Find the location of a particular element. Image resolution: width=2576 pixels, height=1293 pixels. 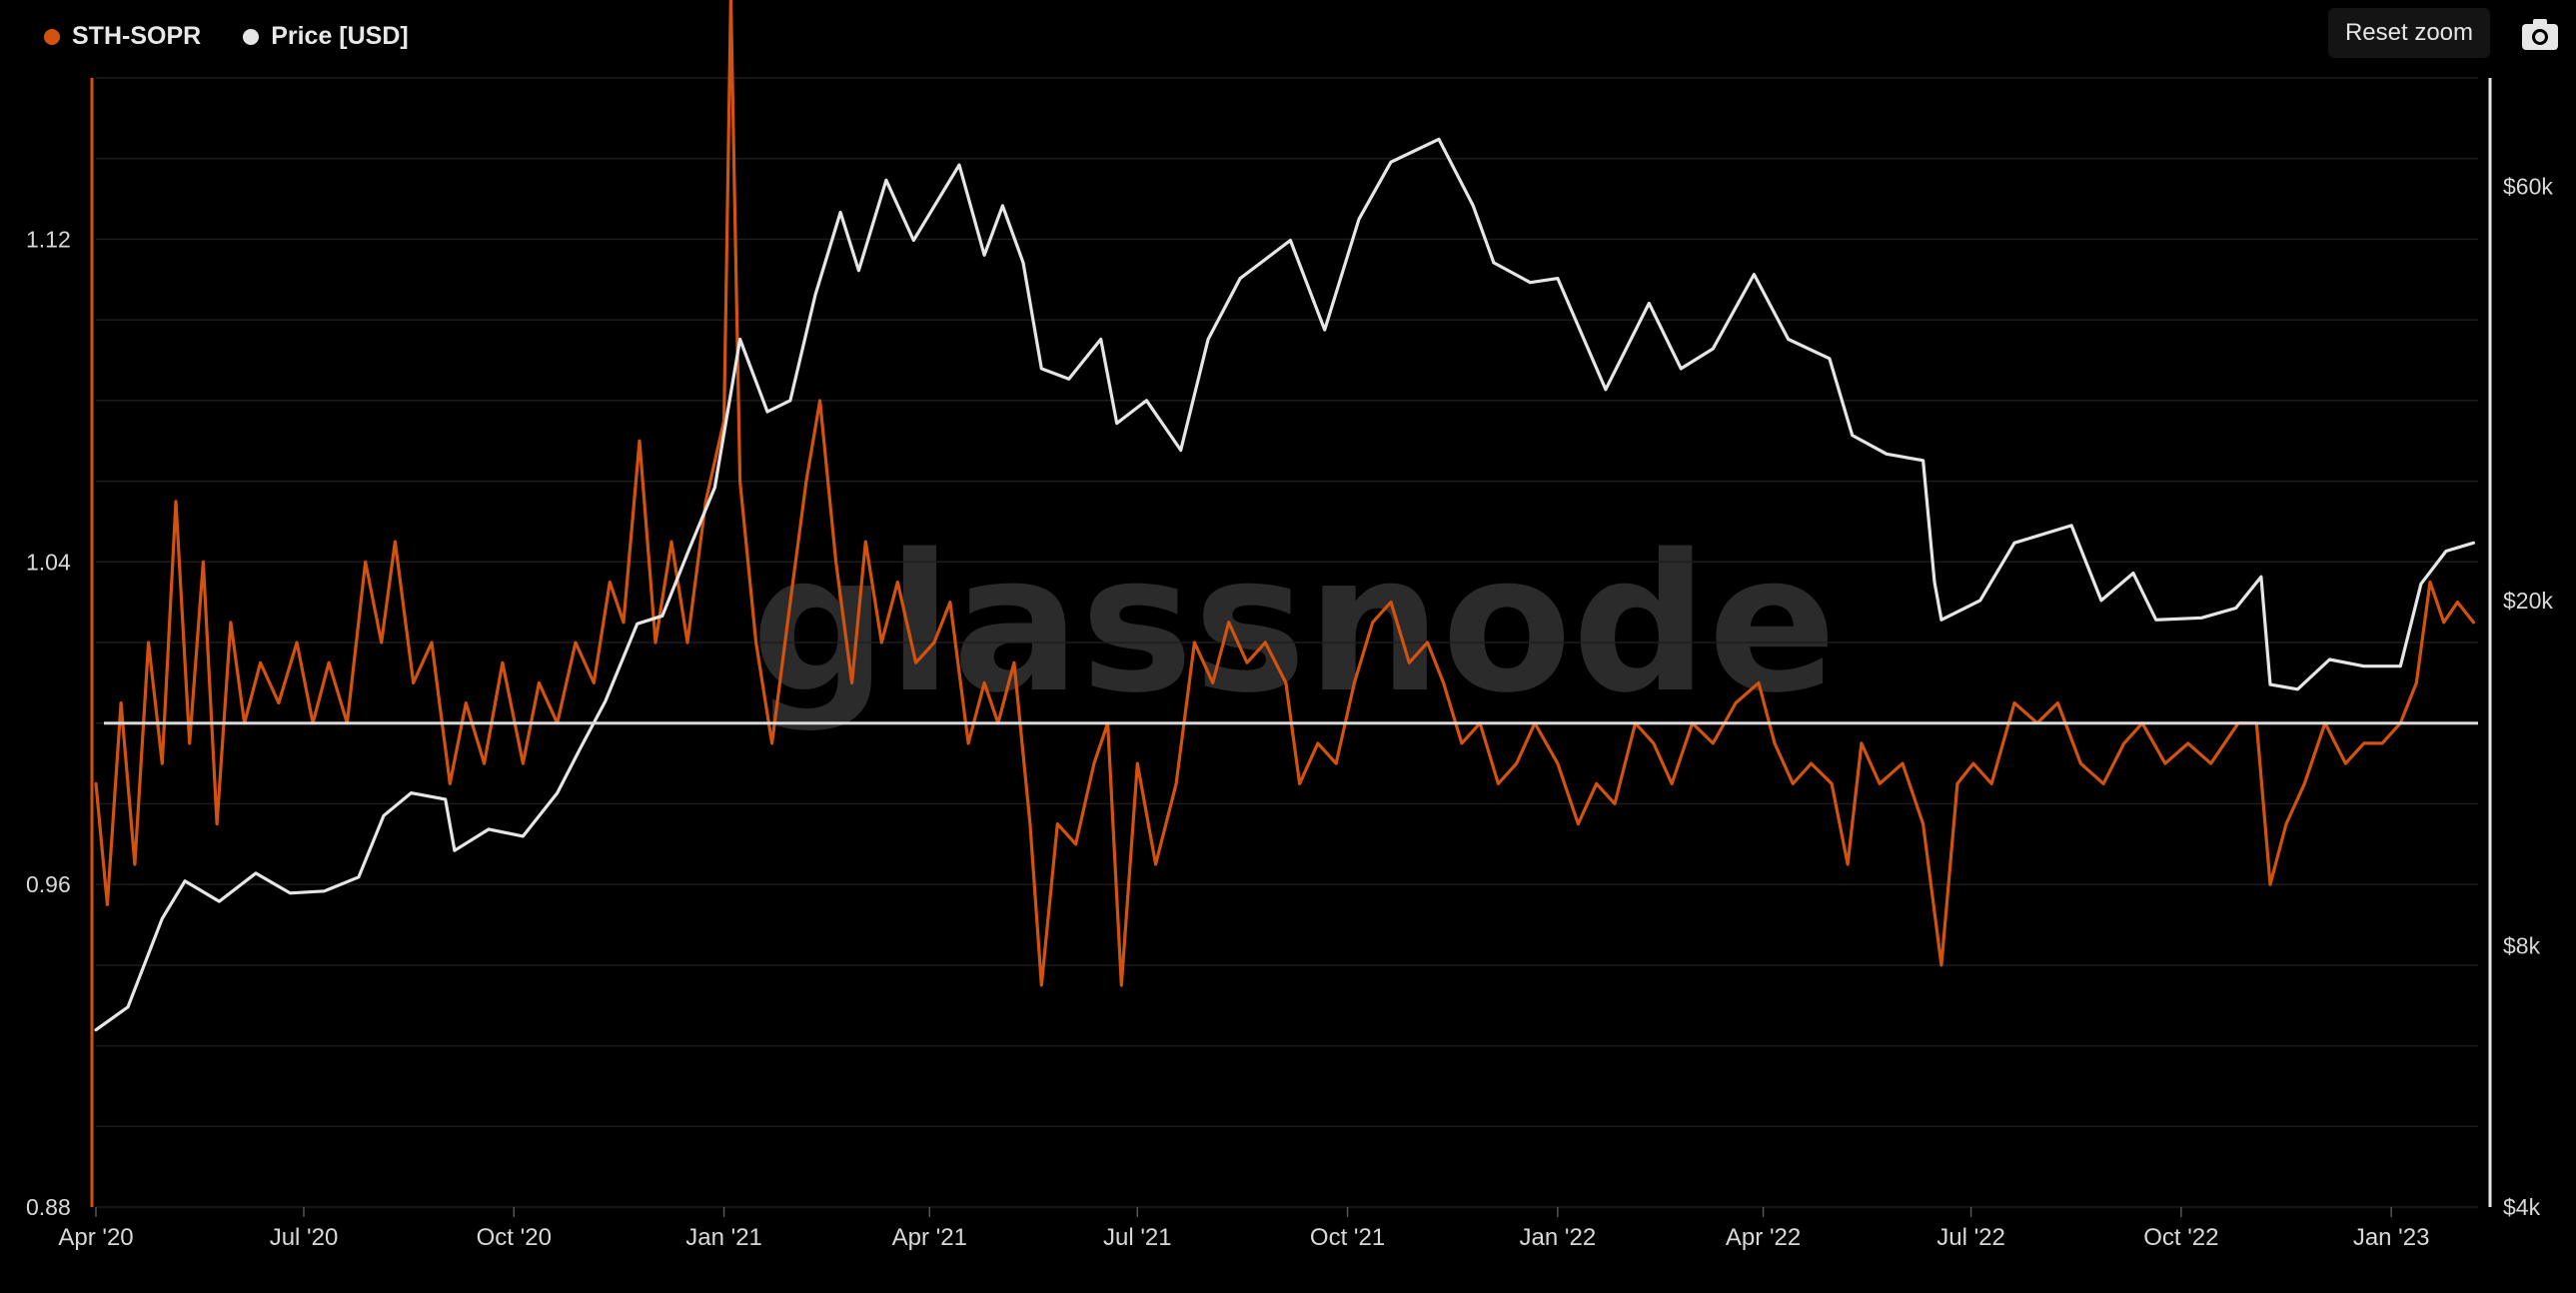

camera-icon-svg is located at coordinates (2540, 34).